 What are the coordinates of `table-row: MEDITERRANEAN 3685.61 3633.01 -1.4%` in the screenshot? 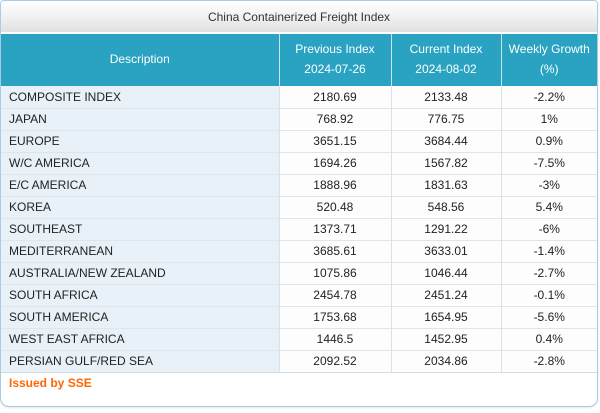 It's located at (299, 250).